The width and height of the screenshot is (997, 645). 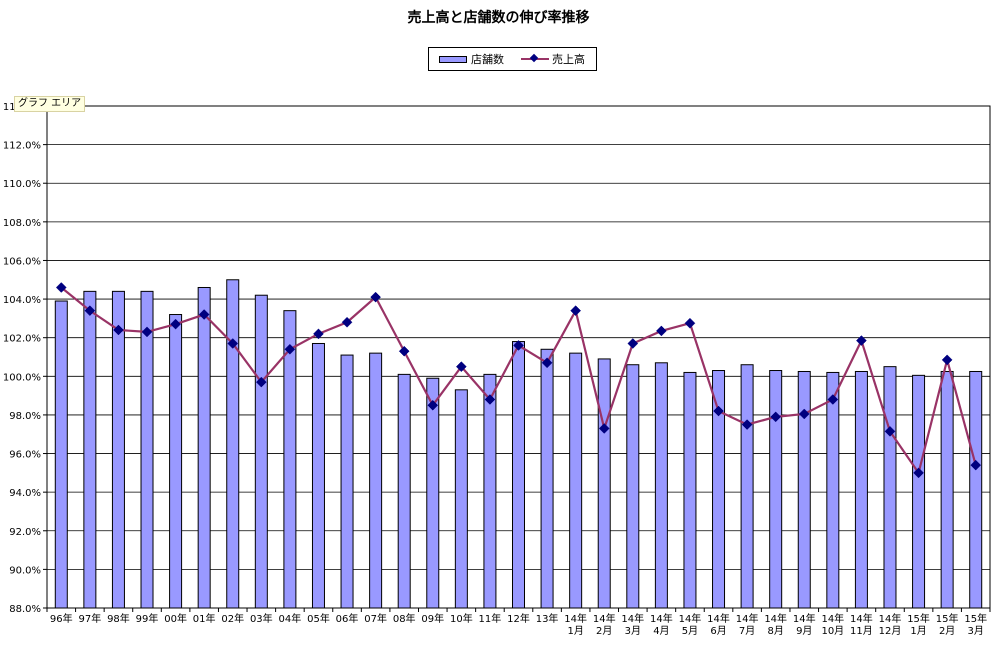 What do you see at coordinates (261, 618) in the screenshot?
I see `x-tick-label: 03年` at bounding box center [261, 618].